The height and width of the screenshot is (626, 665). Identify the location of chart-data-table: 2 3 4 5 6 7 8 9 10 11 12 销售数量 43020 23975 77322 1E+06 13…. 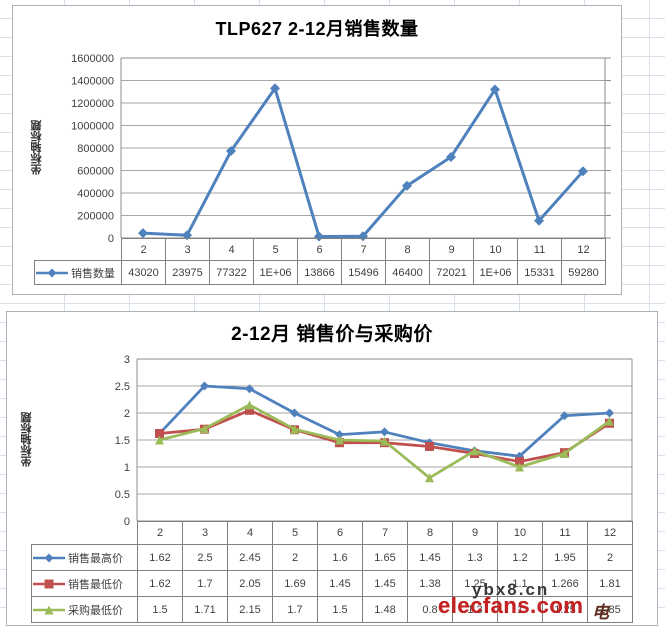
(320, 261).